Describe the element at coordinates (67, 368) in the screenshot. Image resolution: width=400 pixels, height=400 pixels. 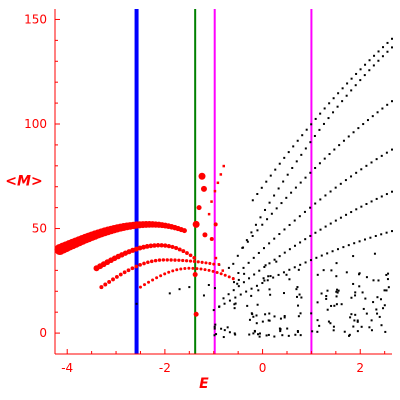
I see `x-tick-label: -4` at that location.